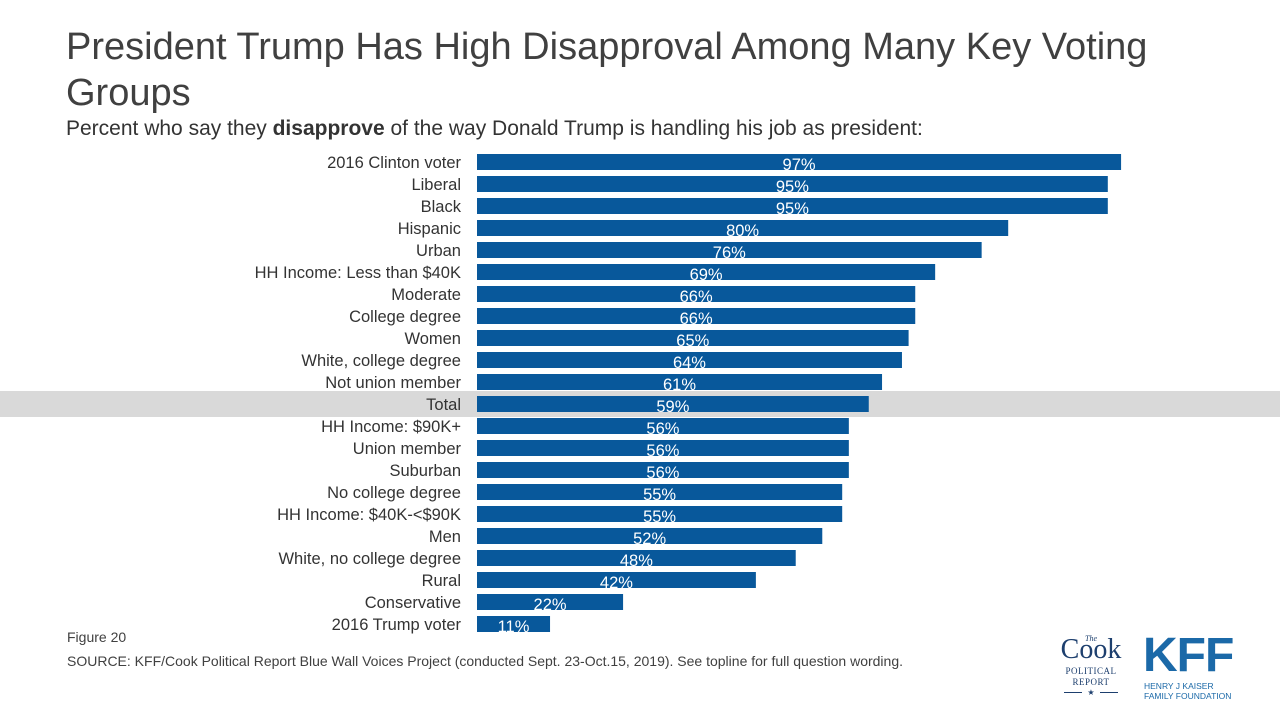  Describe the element at coordinates (792, 209) in the screenshot. I see `value-label-black: 95%` at that location.